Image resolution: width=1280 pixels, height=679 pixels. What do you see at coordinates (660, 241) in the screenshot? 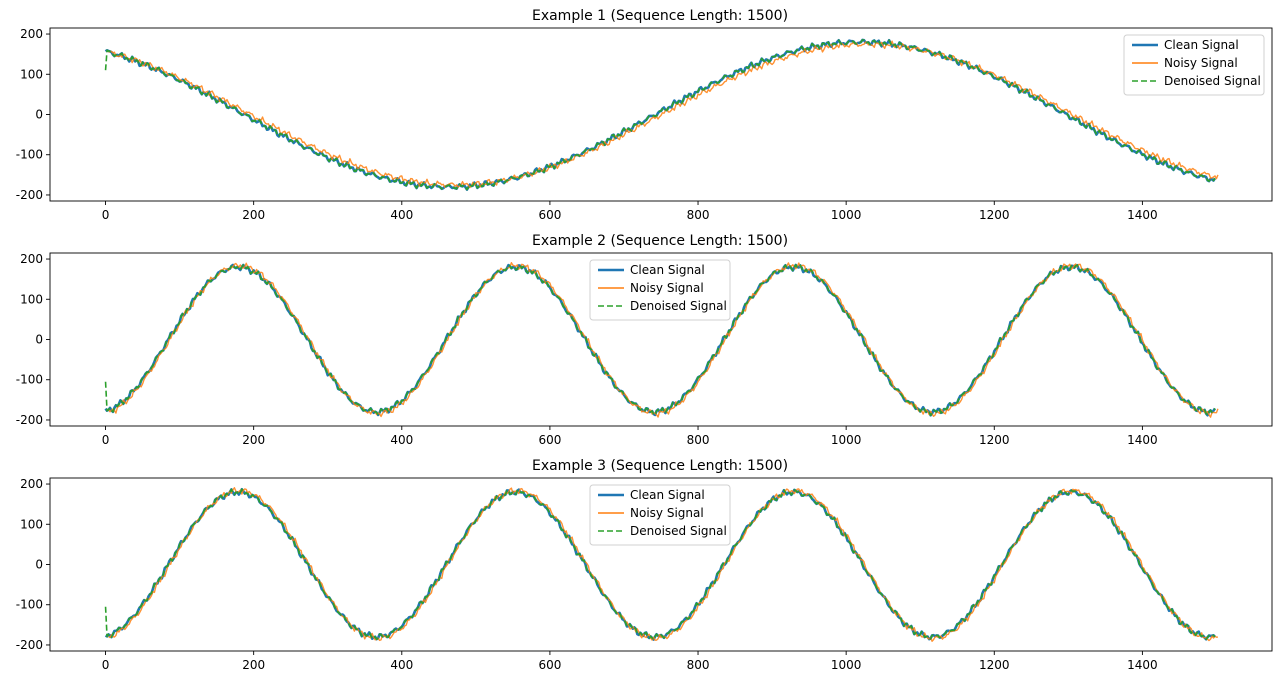
I see `subplot-title: Example 2 (Sequence Length: 1500)` at bounding box center [660, 241].